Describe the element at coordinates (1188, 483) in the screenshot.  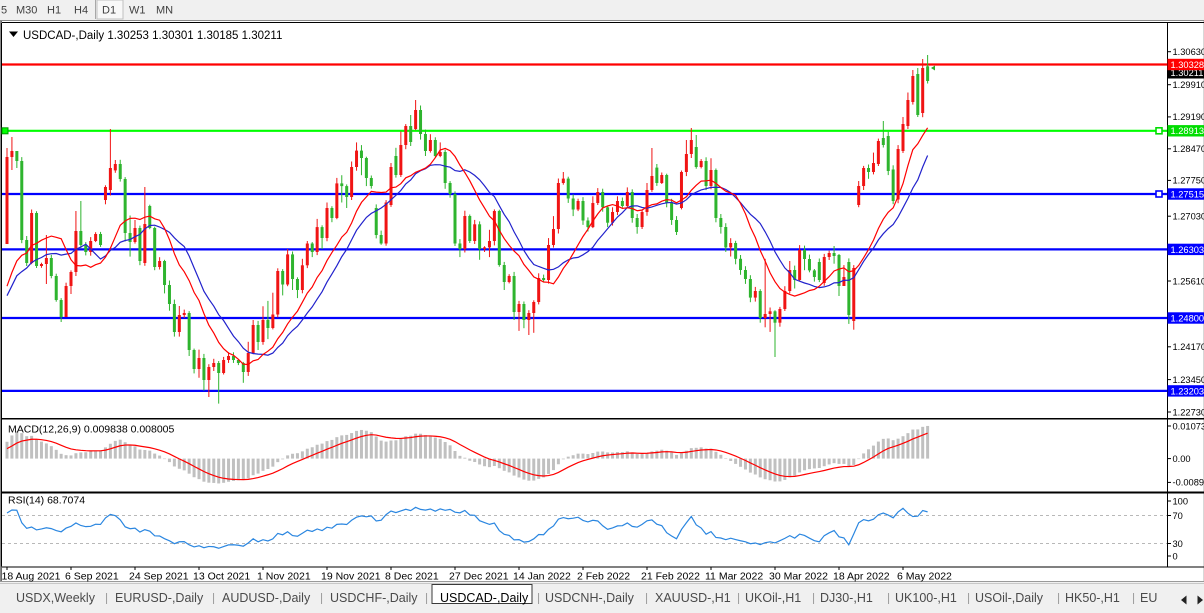
I see `svg-text: -0.00896` at that location.